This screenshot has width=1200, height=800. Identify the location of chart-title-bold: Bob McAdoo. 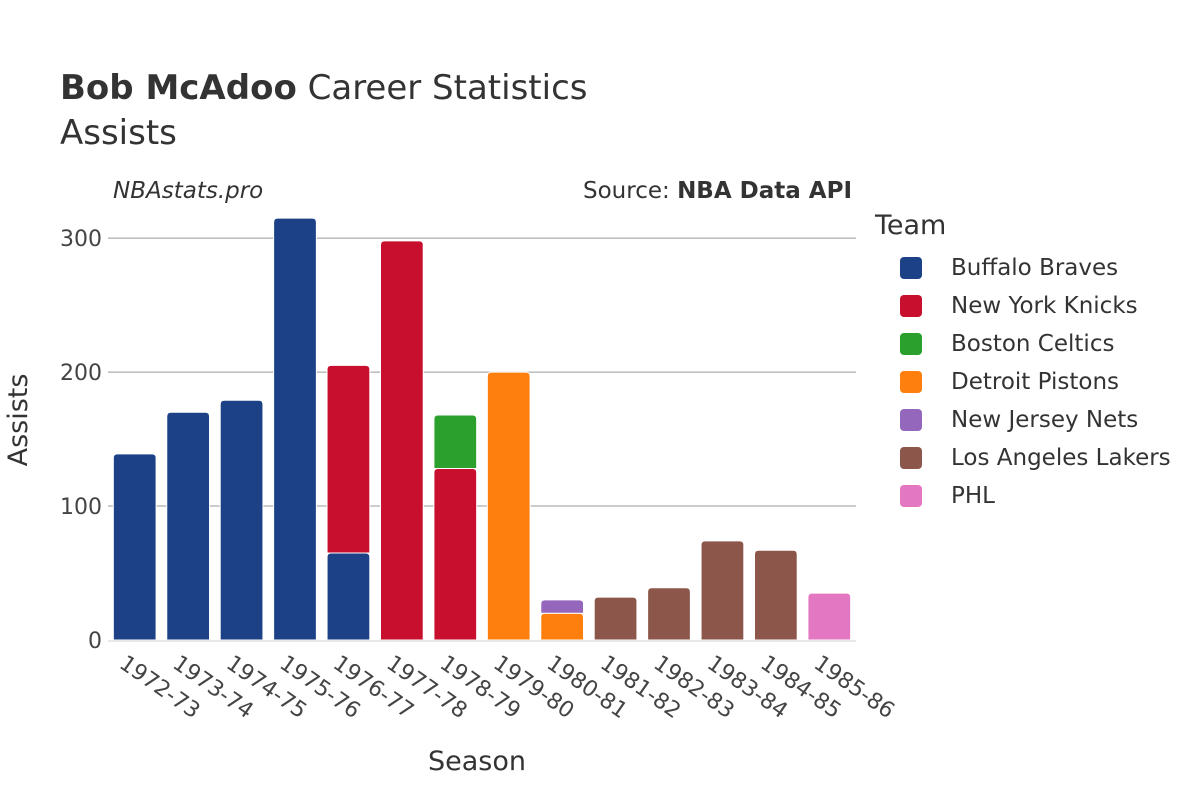
(178, 88).